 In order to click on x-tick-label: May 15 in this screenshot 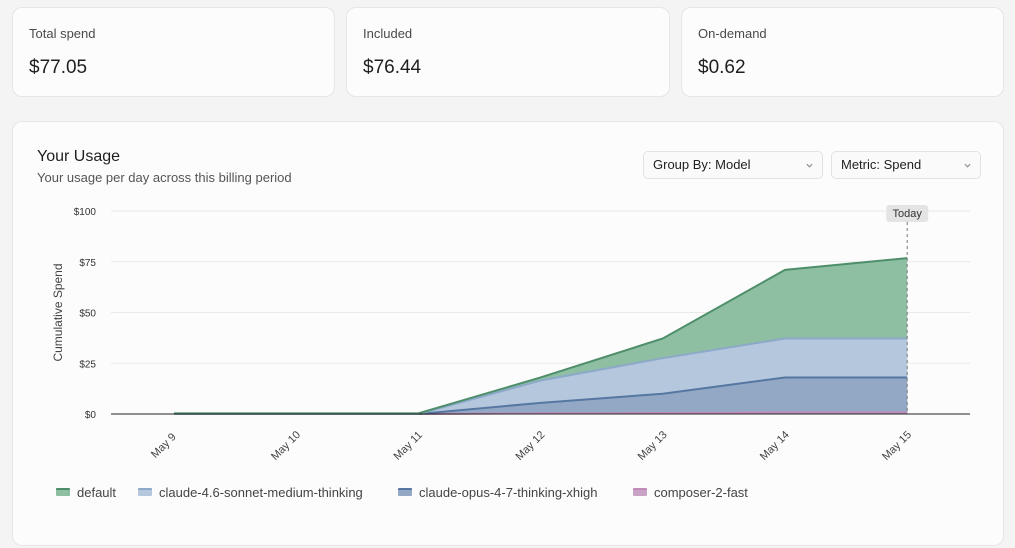, I will do `click(897, 446)`.